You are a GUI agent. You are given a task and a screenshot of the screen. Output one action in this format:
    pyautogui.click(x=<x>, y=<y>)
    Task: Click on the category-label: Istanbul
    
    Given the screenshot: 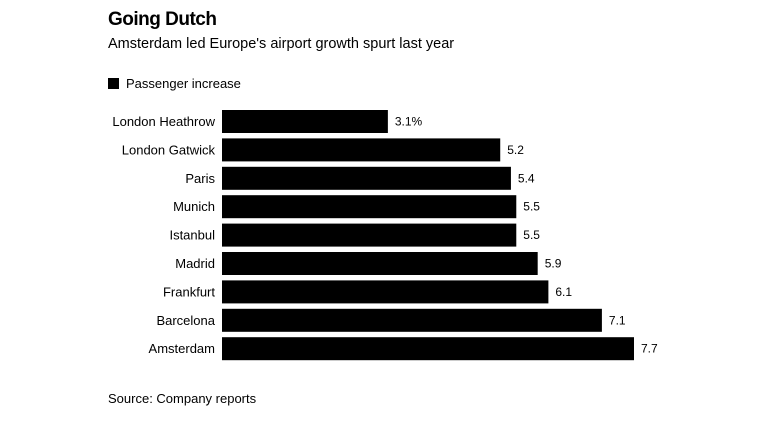 What is the action you would take?
    pyautogui.click(x=192, y=235)
    